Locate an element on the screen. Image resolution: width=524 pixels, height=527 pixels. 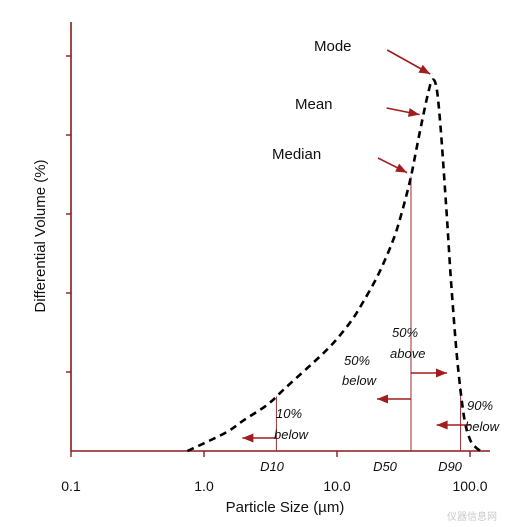
d90-pct-label: 90% is located at coordinates (480, 405).